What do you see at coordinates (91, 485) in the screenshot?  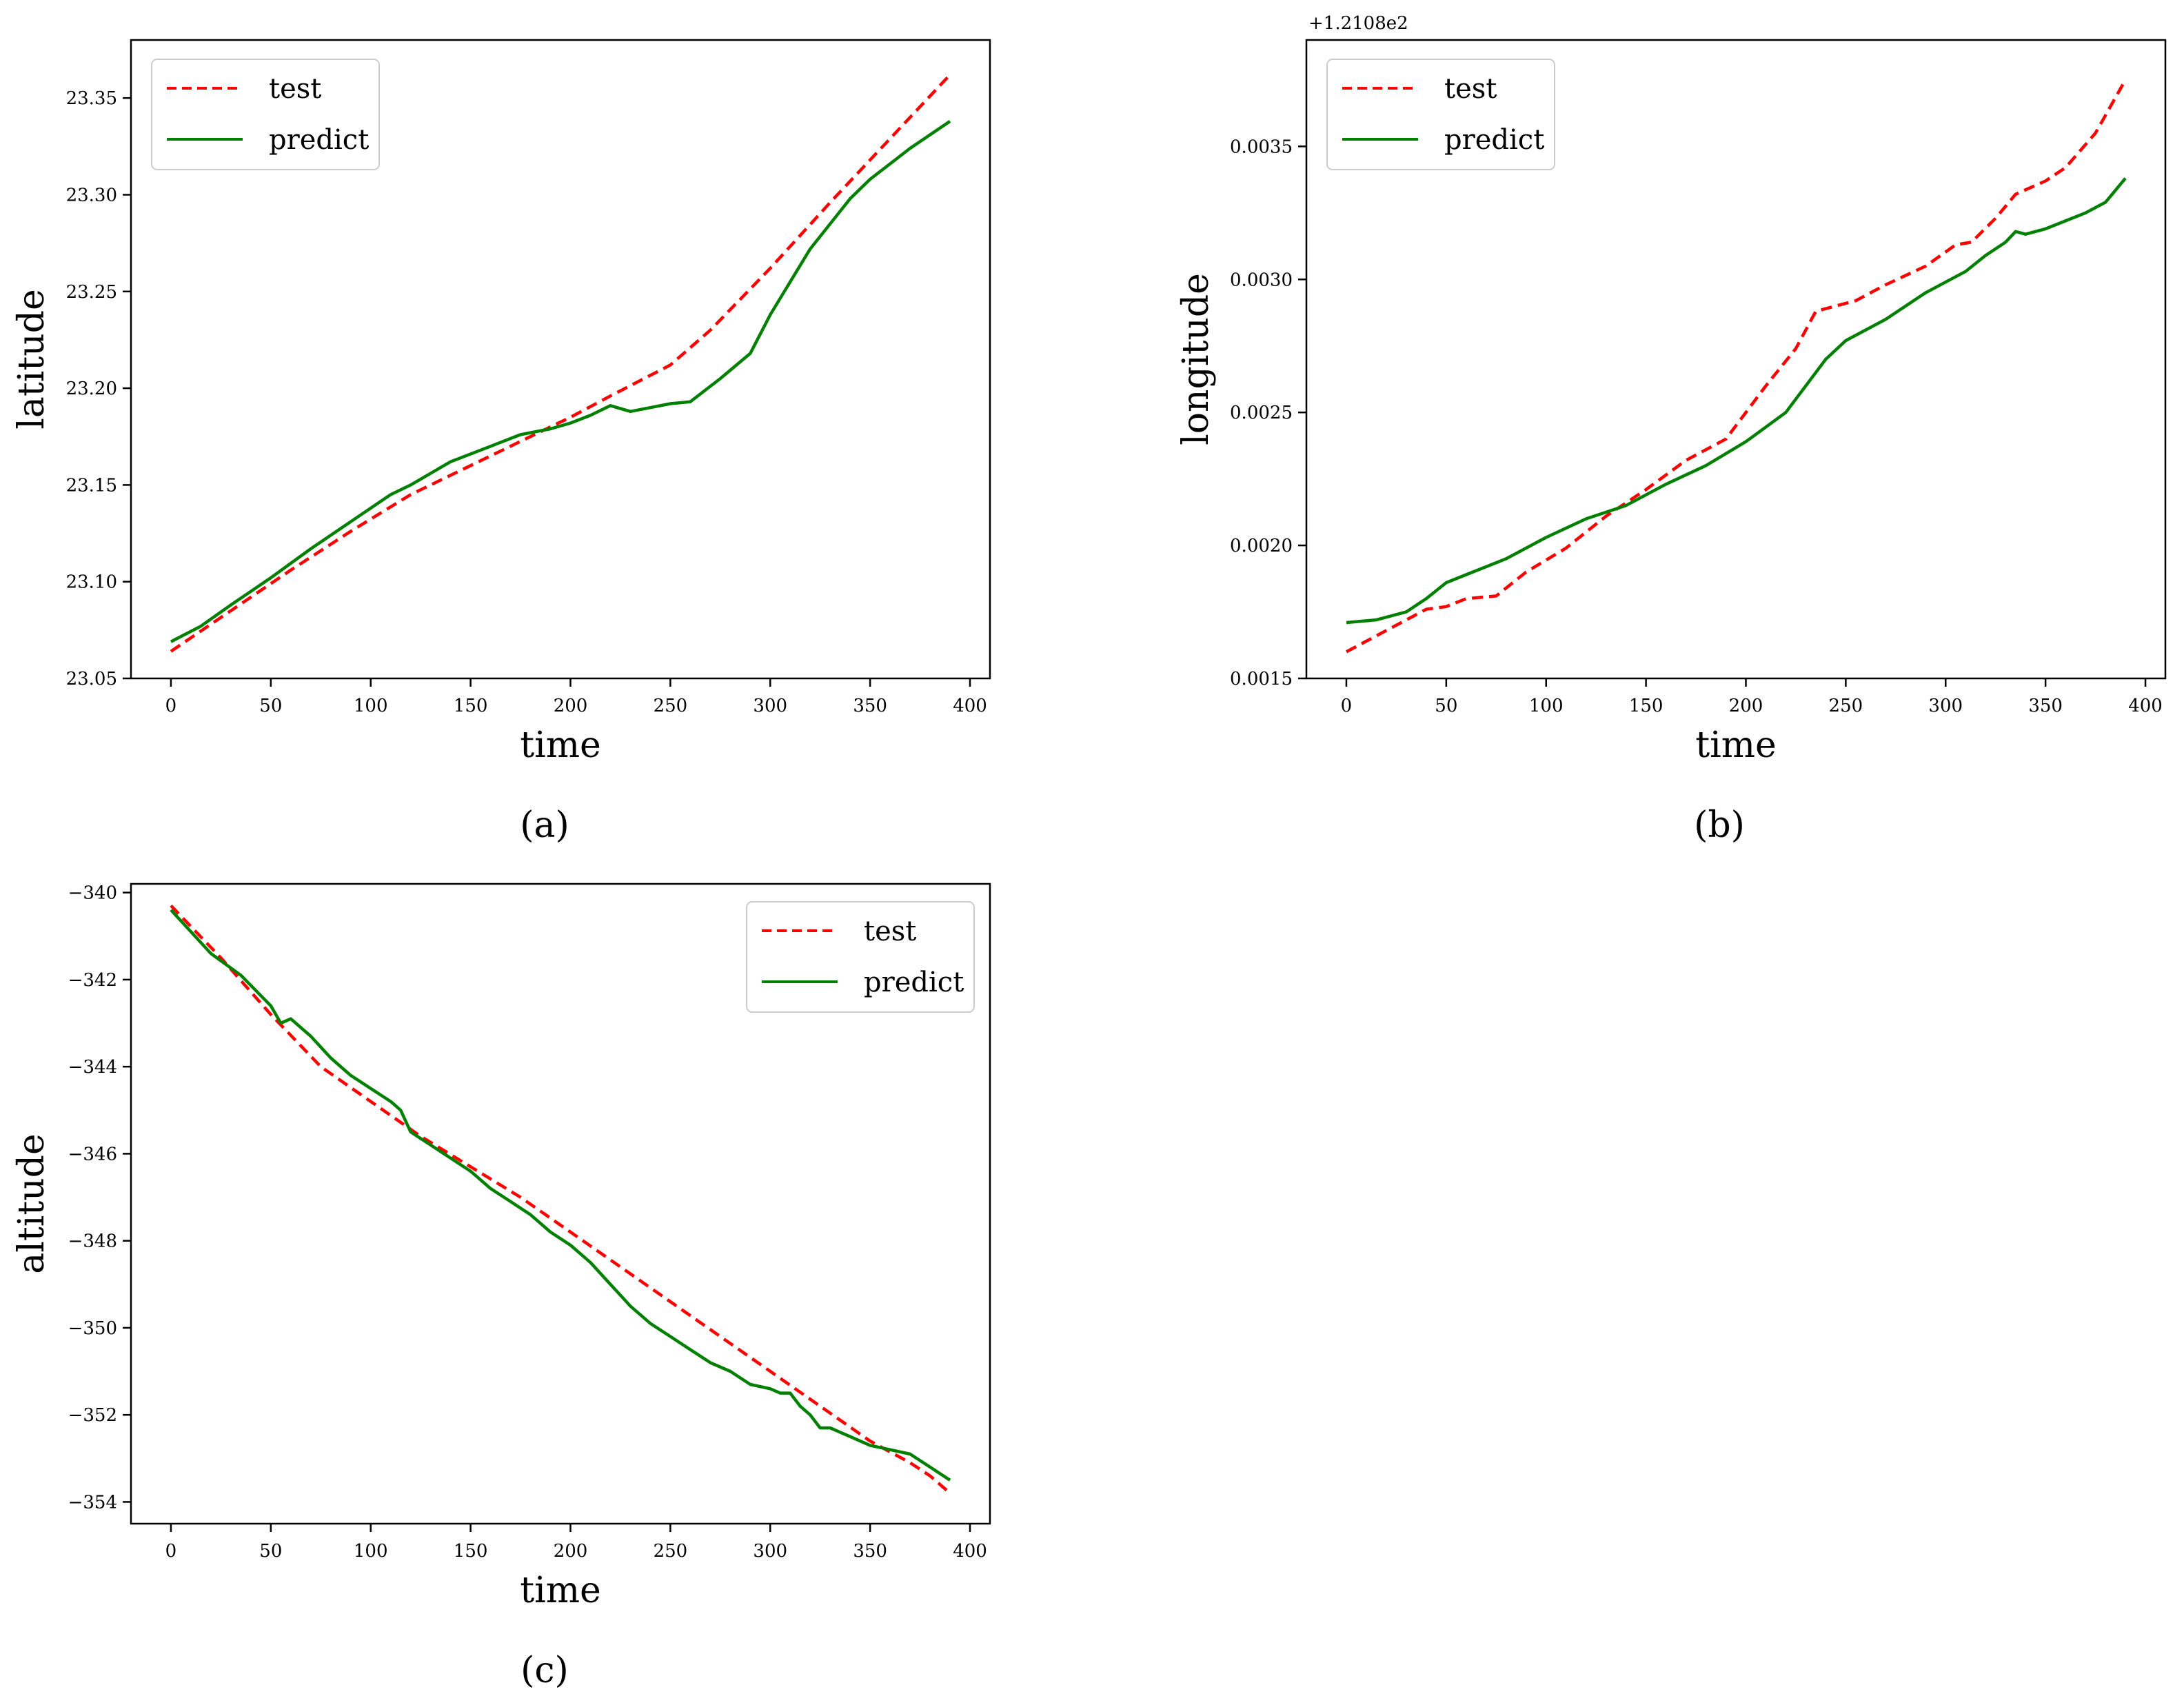 I see `y-tick-label-a-2: 23.15` at bounding box center [91, 485].